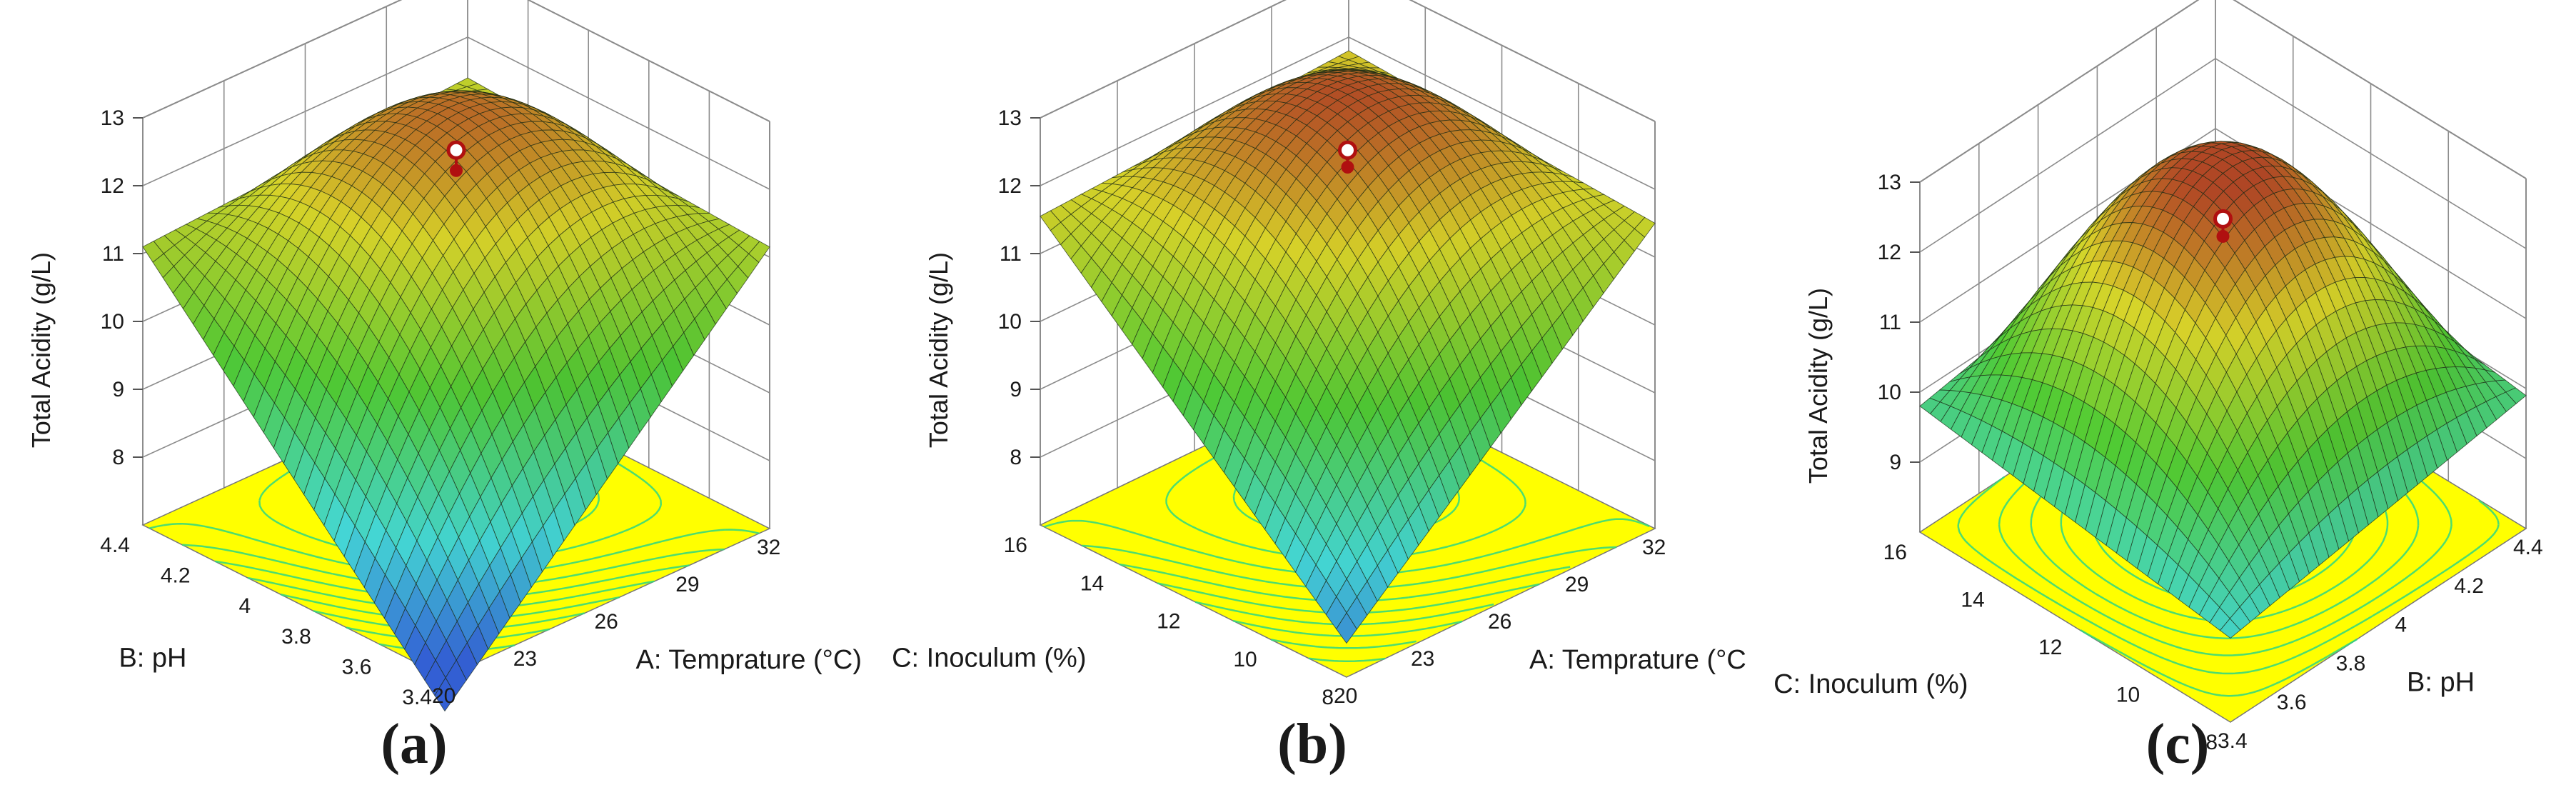 Image resolution: width=2576 pixels, height=785 pixels. What do you see at coordinates (647, 622) in the screenshot?
I see `x-axis: 20 23 26 29 32 A: Temprature (°C)` at bounding box center [647, 622].